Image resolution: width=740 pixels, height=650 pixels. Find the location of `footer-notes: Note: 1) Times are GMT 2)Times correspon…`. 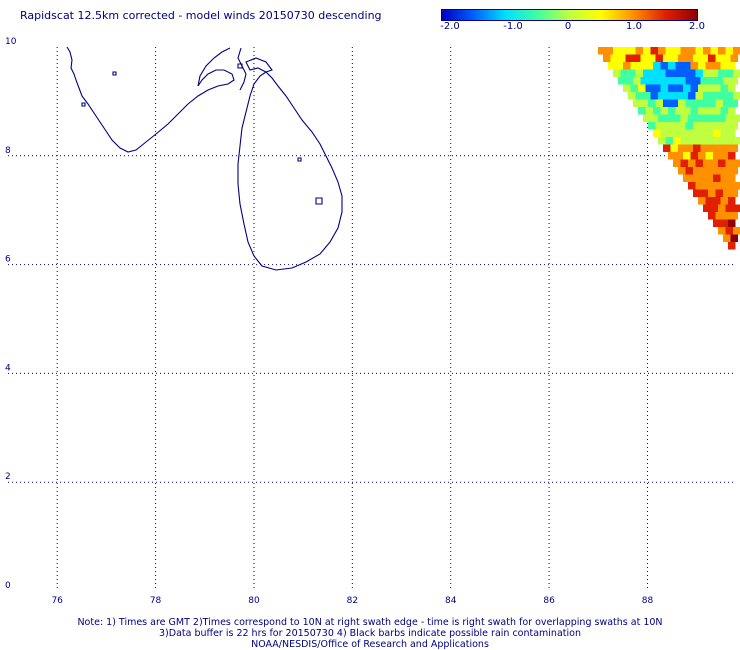

footer-notes: Note: 1) Times are GMT 2)Times correspon… is located at coordinates (370, 633).